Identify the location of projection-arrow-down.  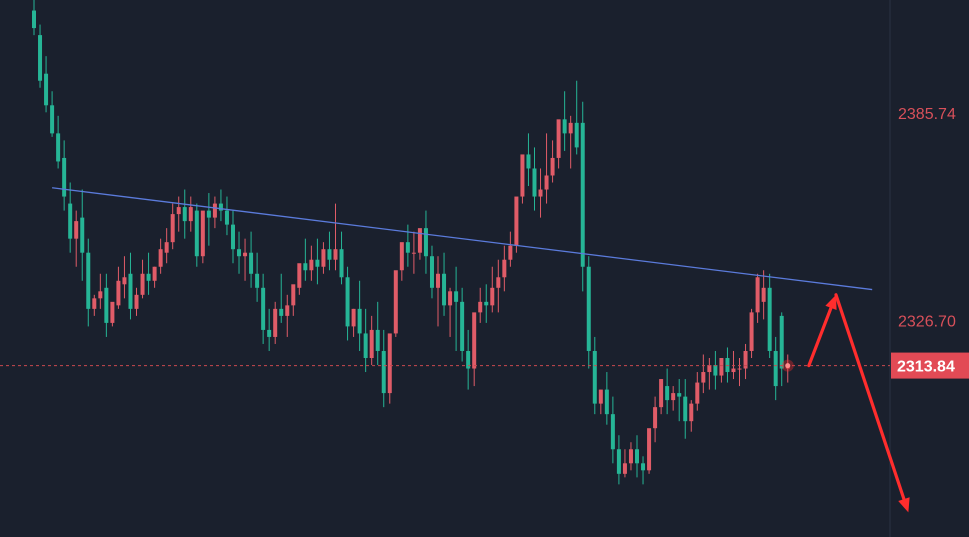
(872, 403).